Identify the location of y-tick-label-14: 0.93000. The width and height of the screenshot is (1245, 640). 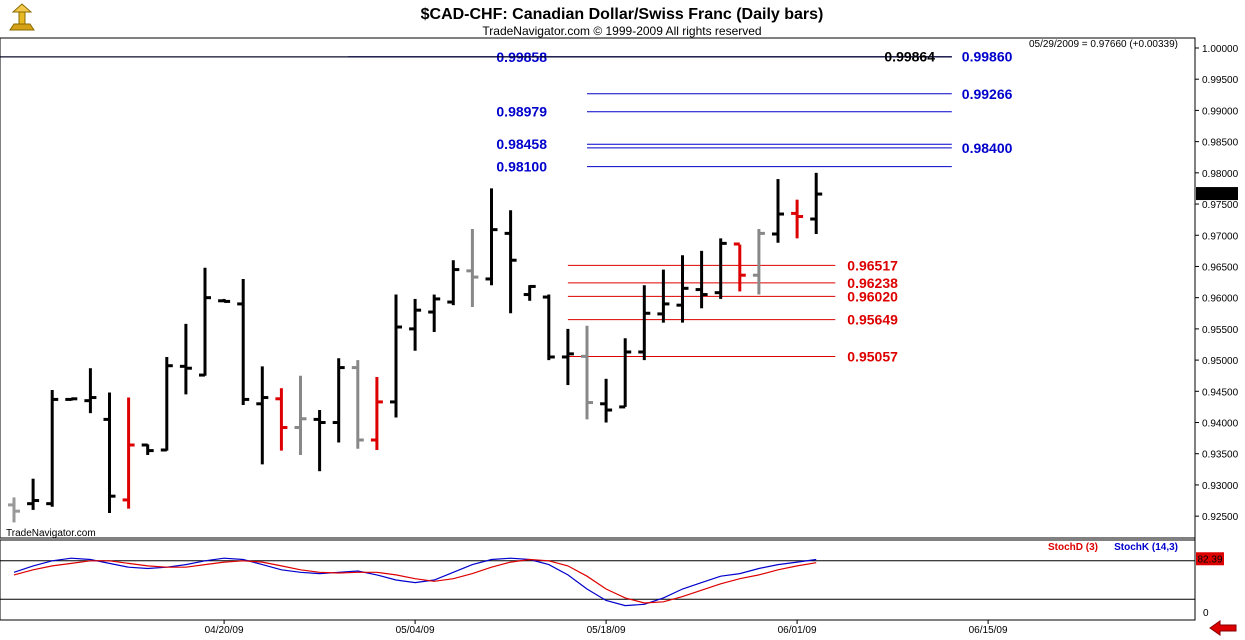
(1220, 486).